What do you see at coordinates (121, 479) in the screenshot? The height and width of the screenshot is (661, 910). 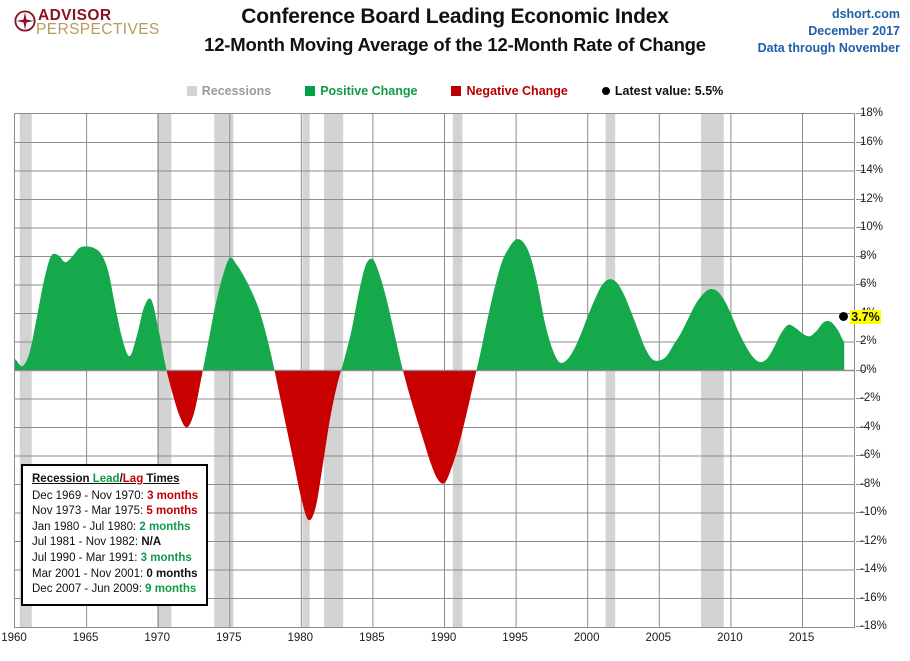 I see `recession-box-title-slash: /` at bounding box center [121, 479].